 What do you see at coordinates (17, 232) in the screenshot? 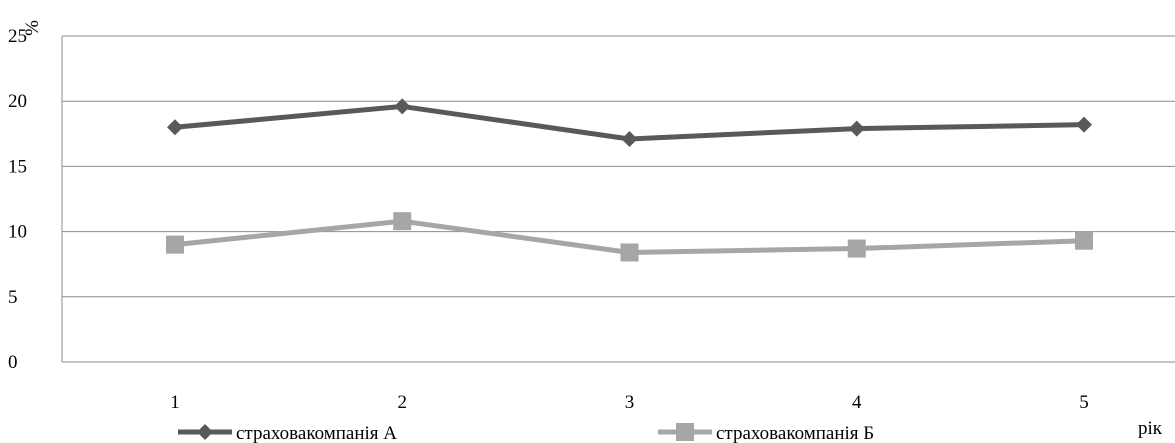
I see `y-tick-label: 10` at bounding box center [17, 232].